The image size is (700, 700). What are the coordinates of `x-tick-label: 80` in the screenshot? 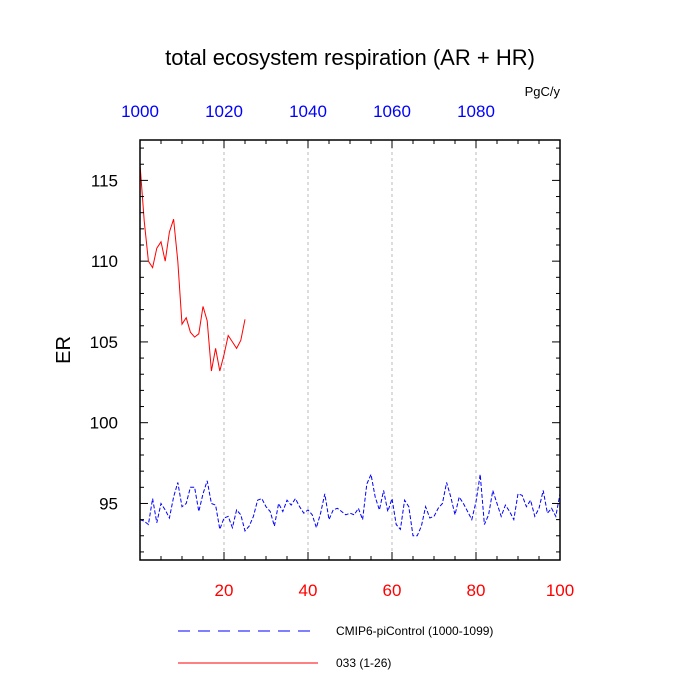 It's located at (476, 590).